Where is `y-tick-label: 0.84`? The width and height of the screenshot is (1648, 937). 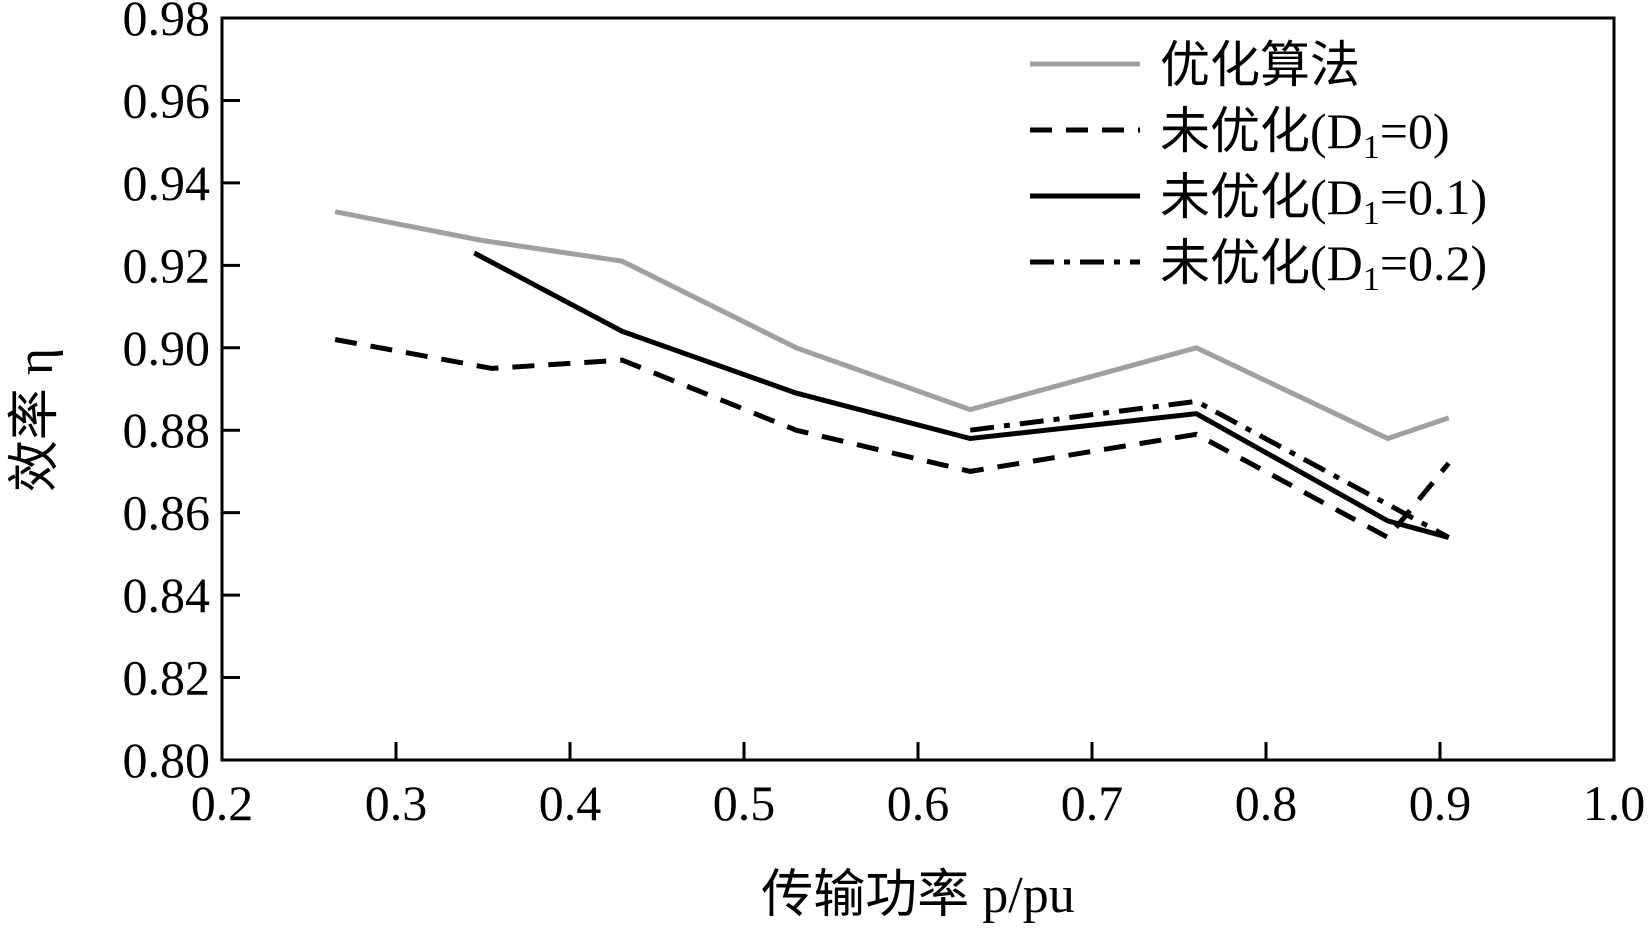 y-tick-label: 0.84 is located at coordinates (167, 595).